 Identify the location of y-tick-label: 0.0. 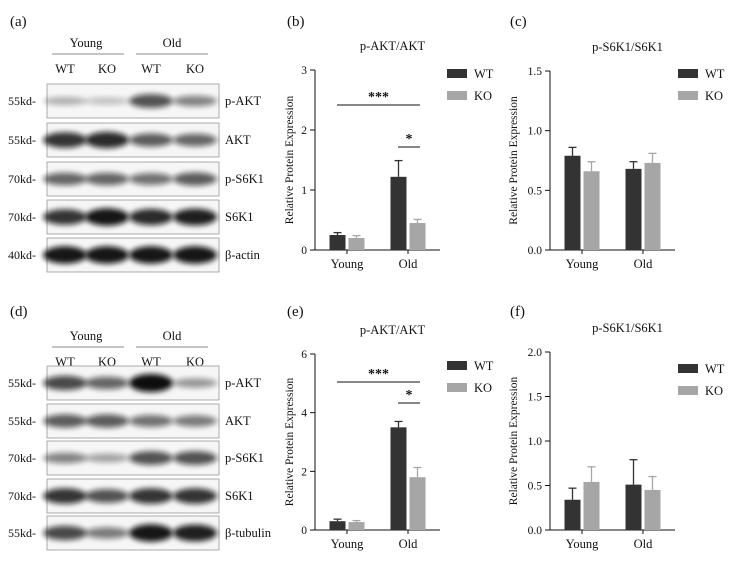
(535, 251).